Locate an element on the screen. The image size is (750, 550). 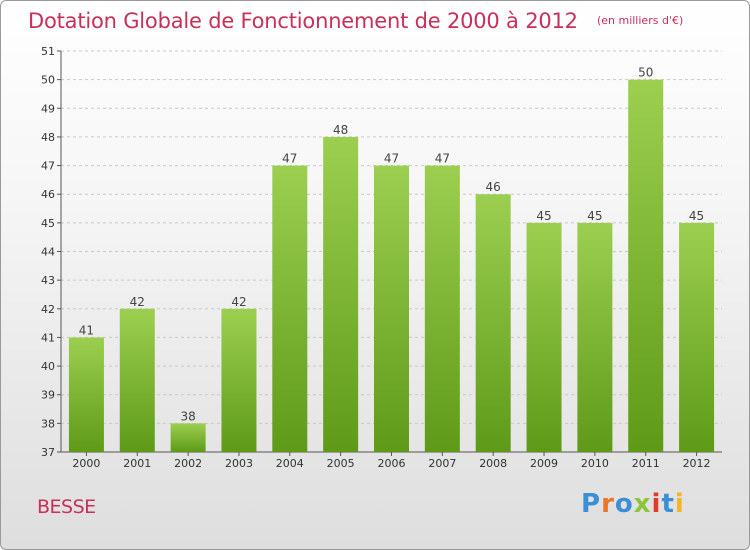
data-label: 38 is located at coordinates (187, 416).